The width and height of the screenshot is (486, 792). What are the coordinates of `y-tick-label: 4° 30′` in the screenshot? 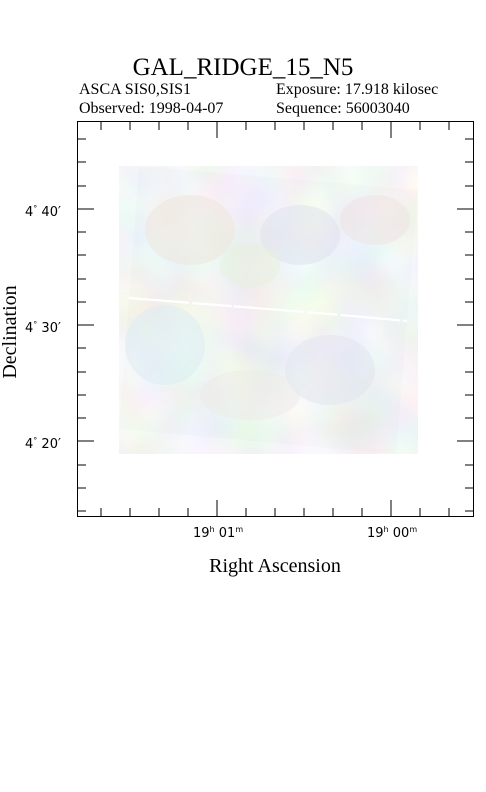 It's located at (43, 328).